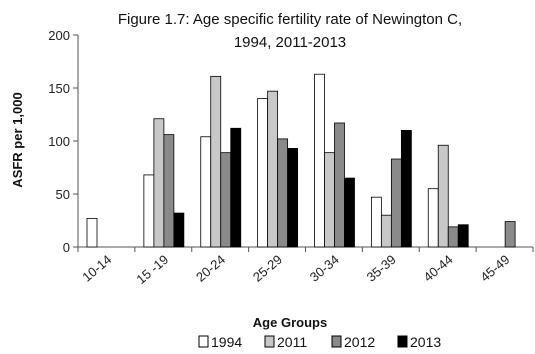 Image resolution: width=535 pixels, height=354 pixels. What do you see at coordinates (269, 341) in the screenshot?
I see `legend-swatch-2011` at bounding box center [269, 341].